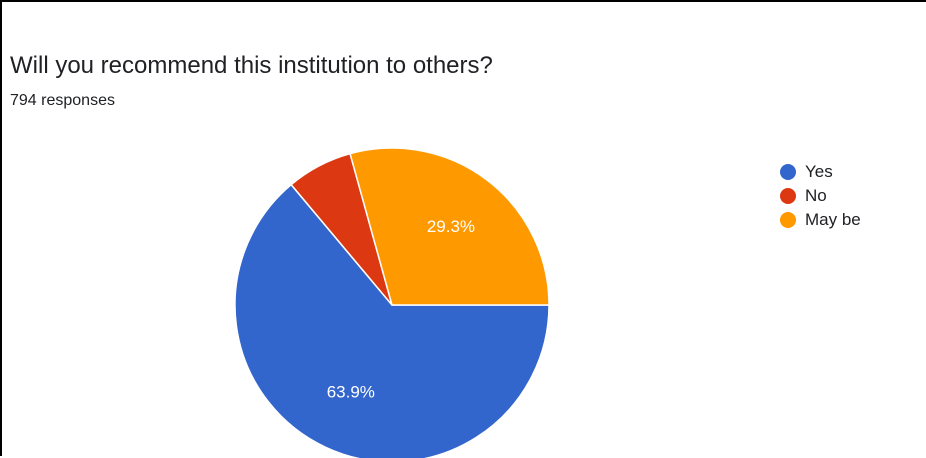  I want to click on legend-label-yes: Yes, so click(819, 171).